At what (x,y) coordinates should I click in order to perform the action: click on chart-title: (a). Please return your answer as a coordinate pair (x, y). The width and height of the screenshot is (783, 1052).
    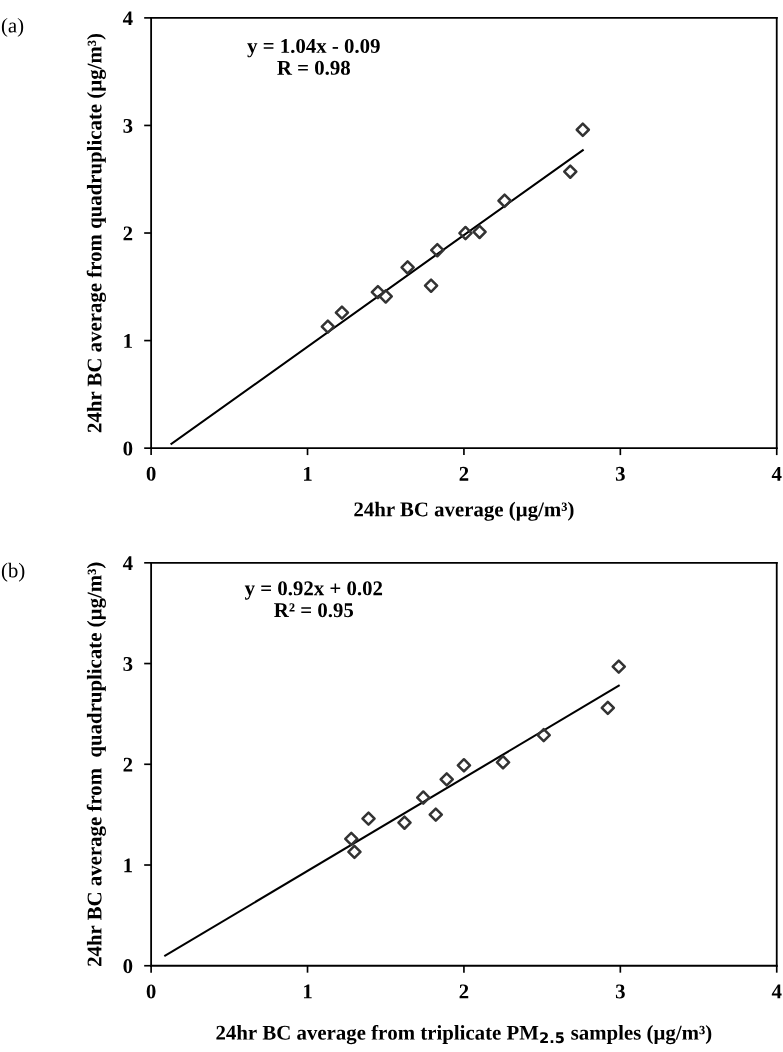
    Looking at the image, I should click on (12, 27).